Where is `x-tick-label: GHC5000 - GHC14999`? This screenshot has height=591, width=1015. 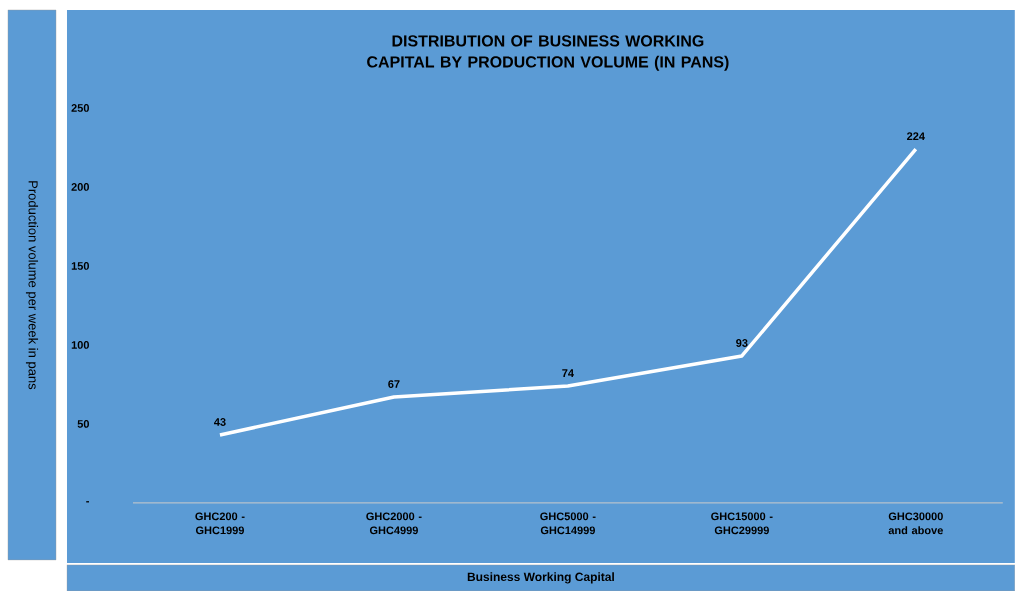 x-tick-label: GHC5000 - GHC14999 is located at coordinates (568, 523).